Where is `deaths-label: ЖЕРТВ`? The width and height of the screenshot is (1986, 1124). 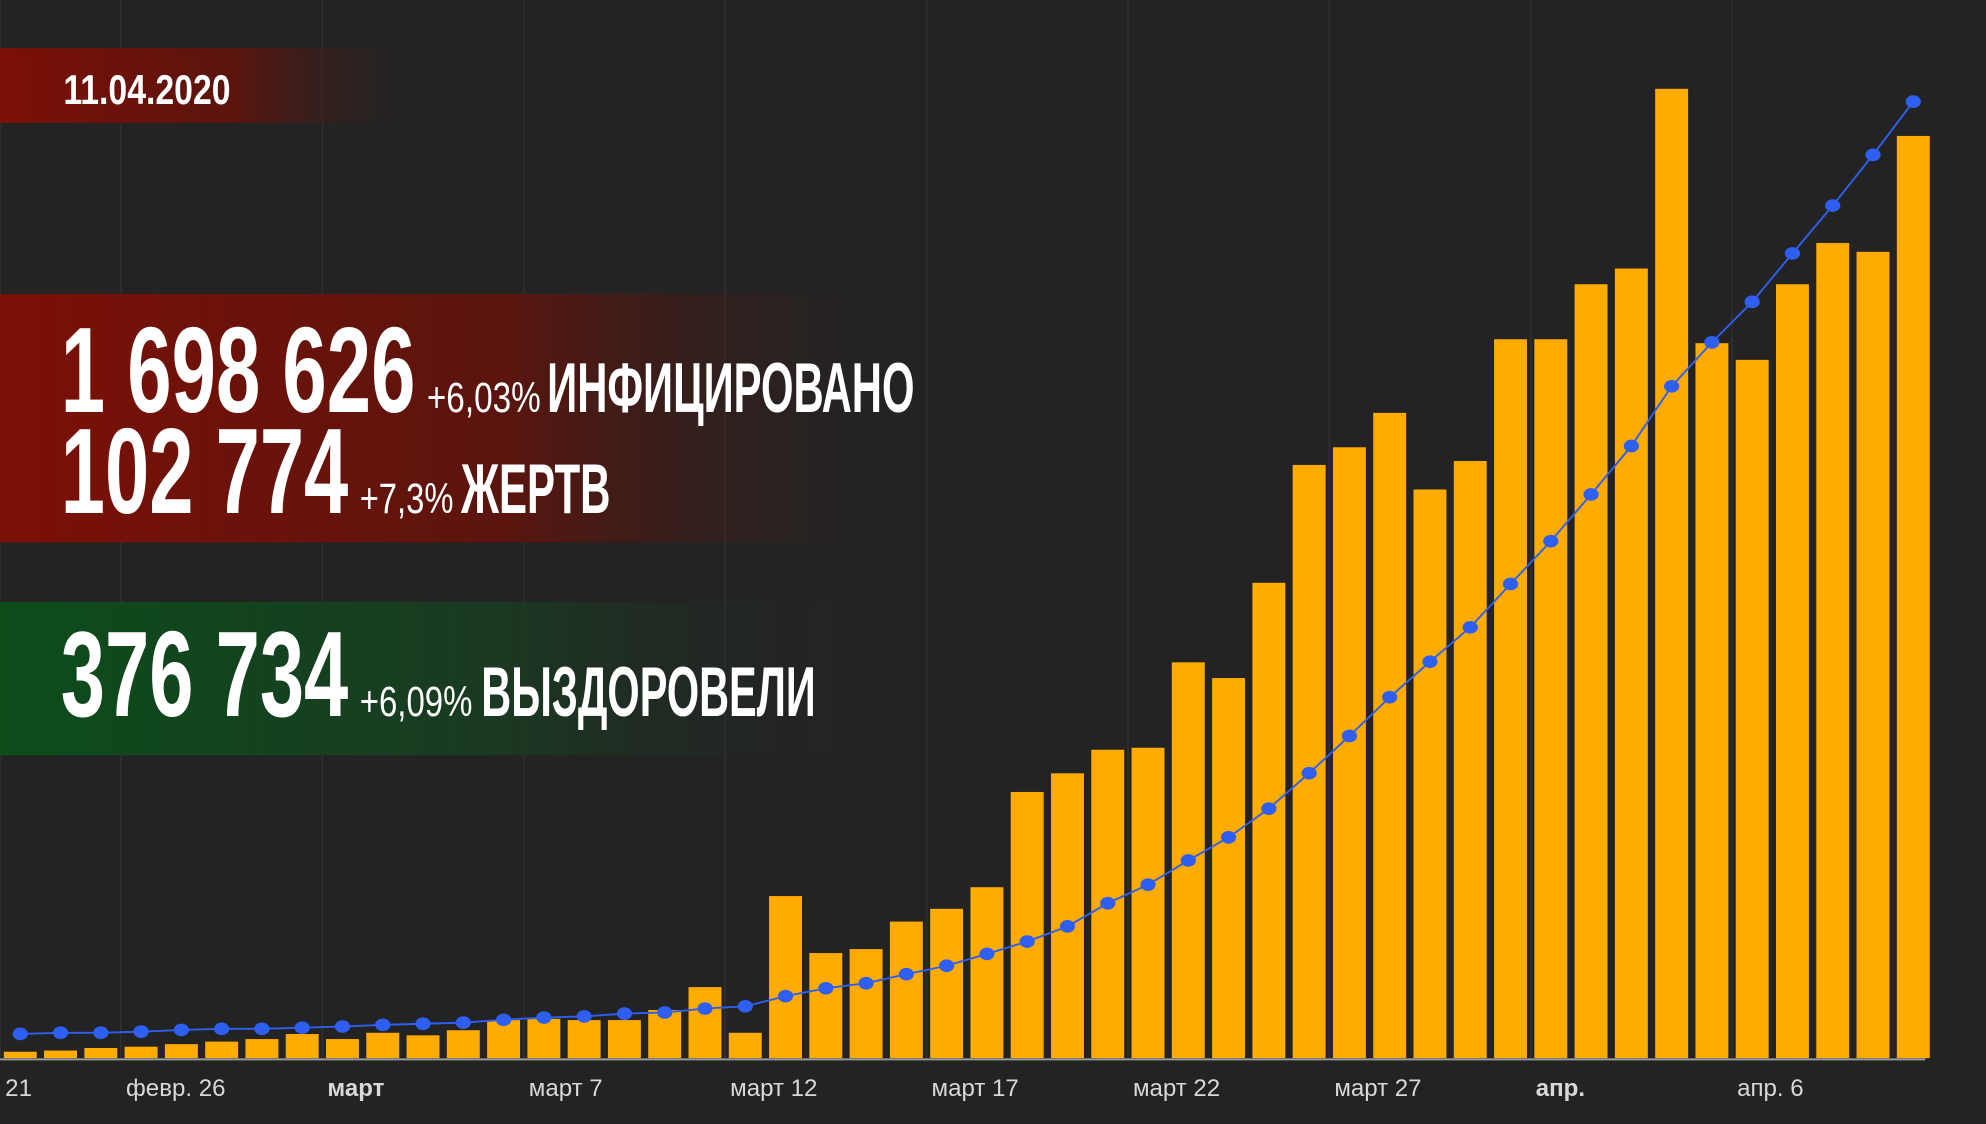
deaths-label: ЖЕРТВ is located at coordinates (535, 489).